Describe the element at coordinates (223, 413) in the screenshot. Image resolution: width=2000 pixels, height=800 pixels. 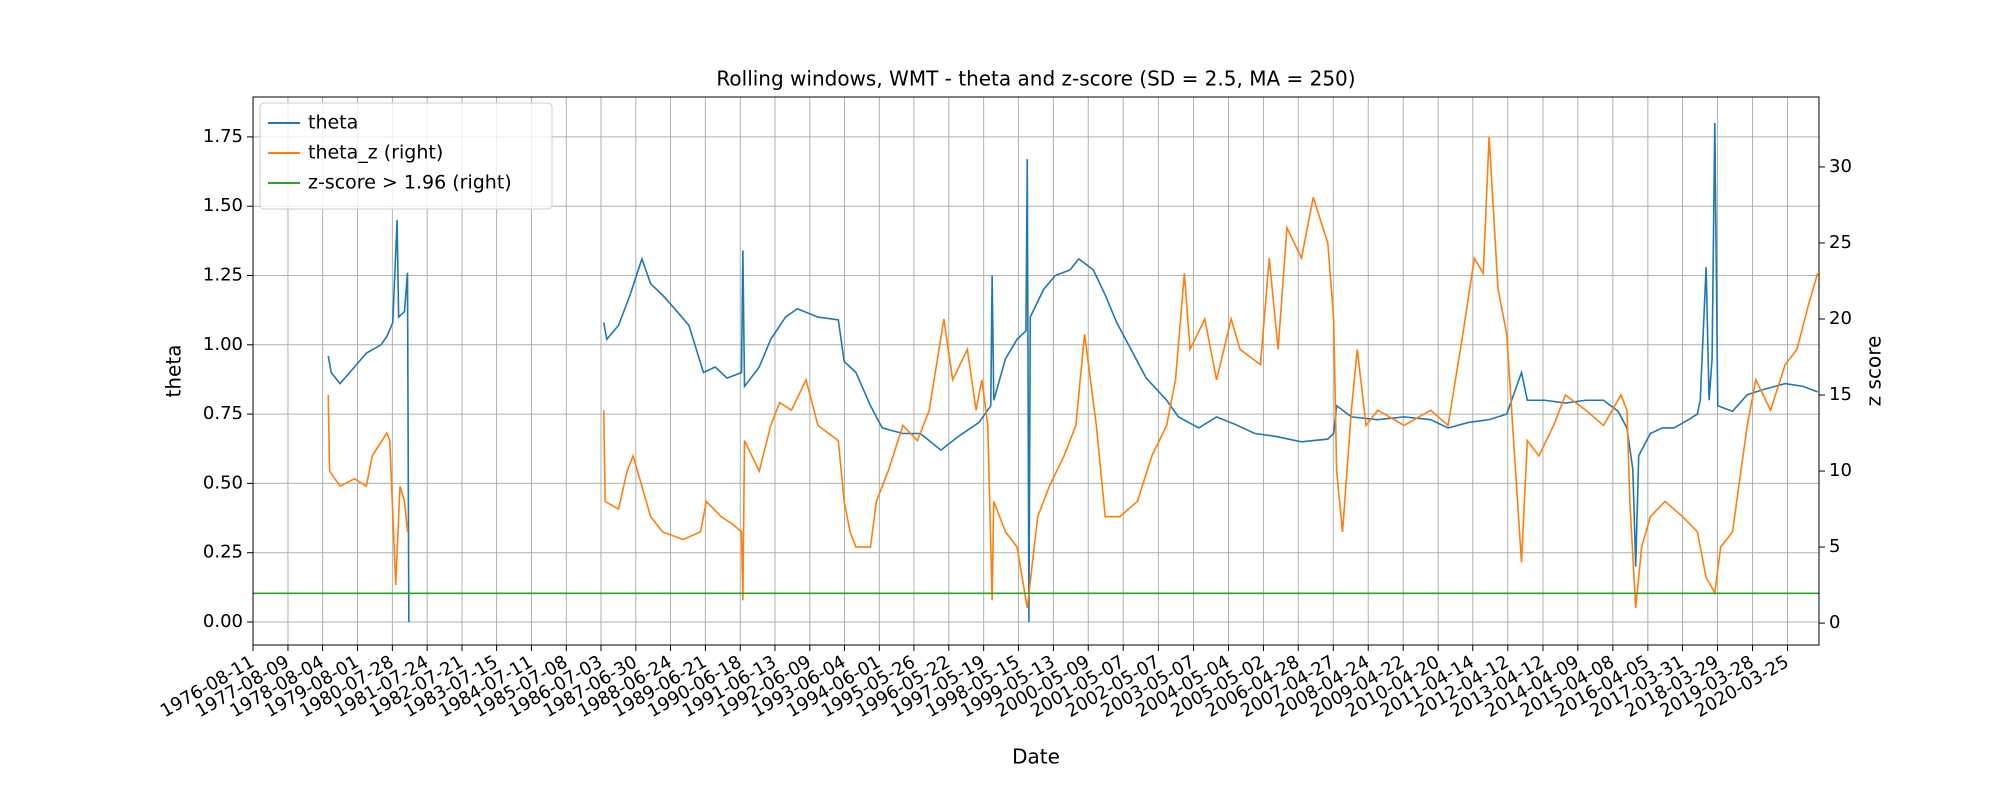
I see `y-tick-label: 0.75` at that location.